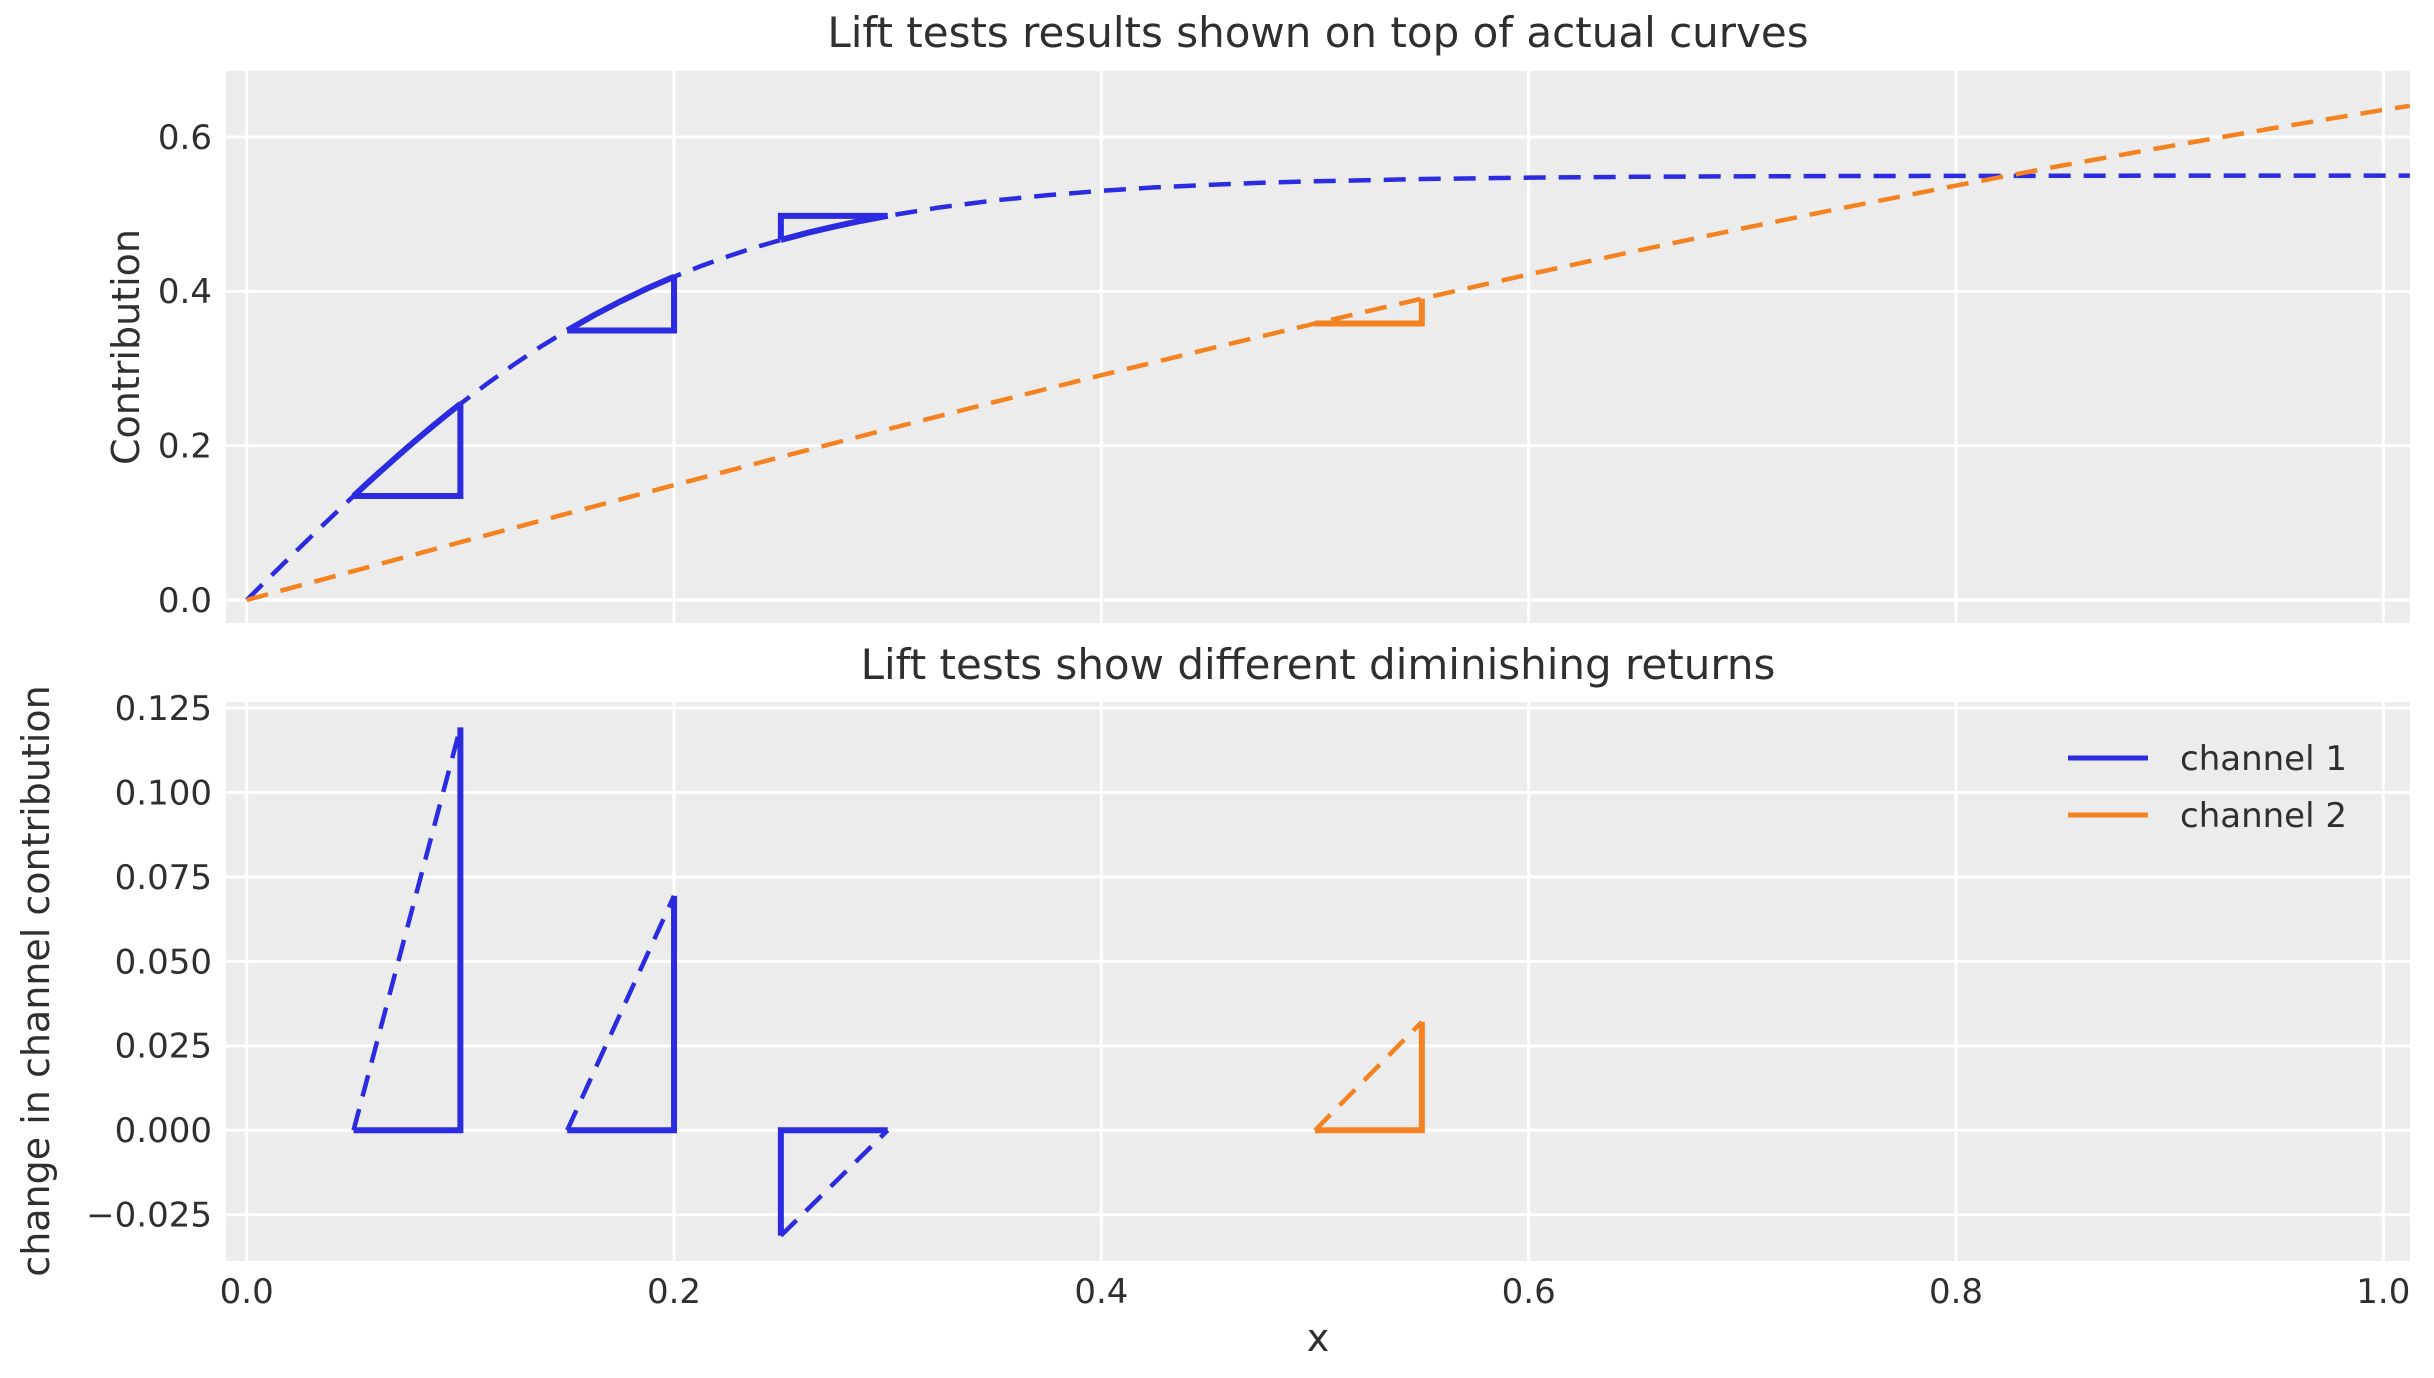 The image size is (2434, 1378). What do you see at coordinates (163, 1047) in the screenshot?
I see `y-tick-label: 0.025` at bounding box center [163, 1047].